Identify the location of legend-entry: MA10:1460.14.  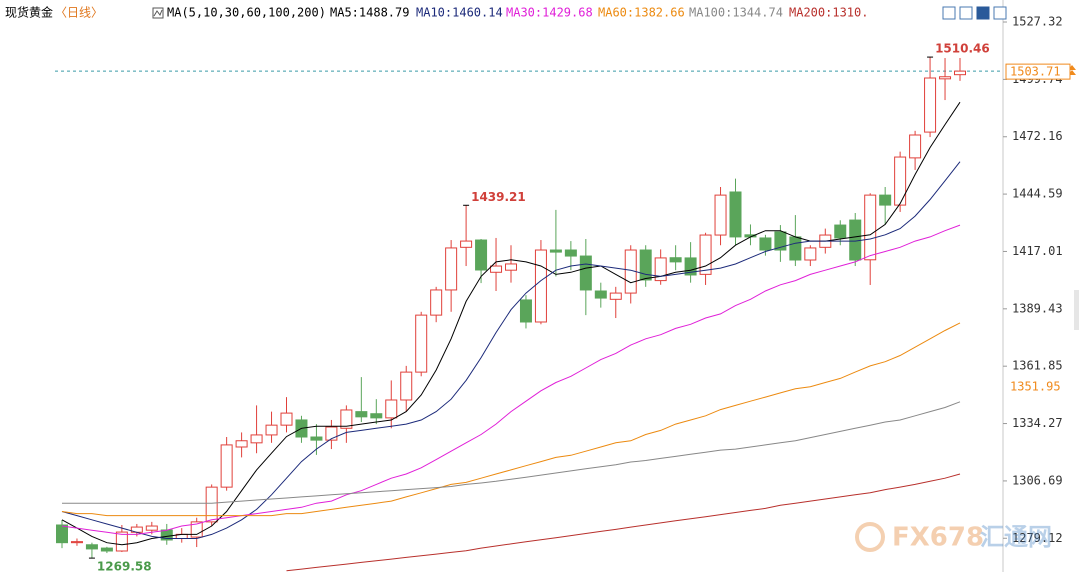
(459, 13).